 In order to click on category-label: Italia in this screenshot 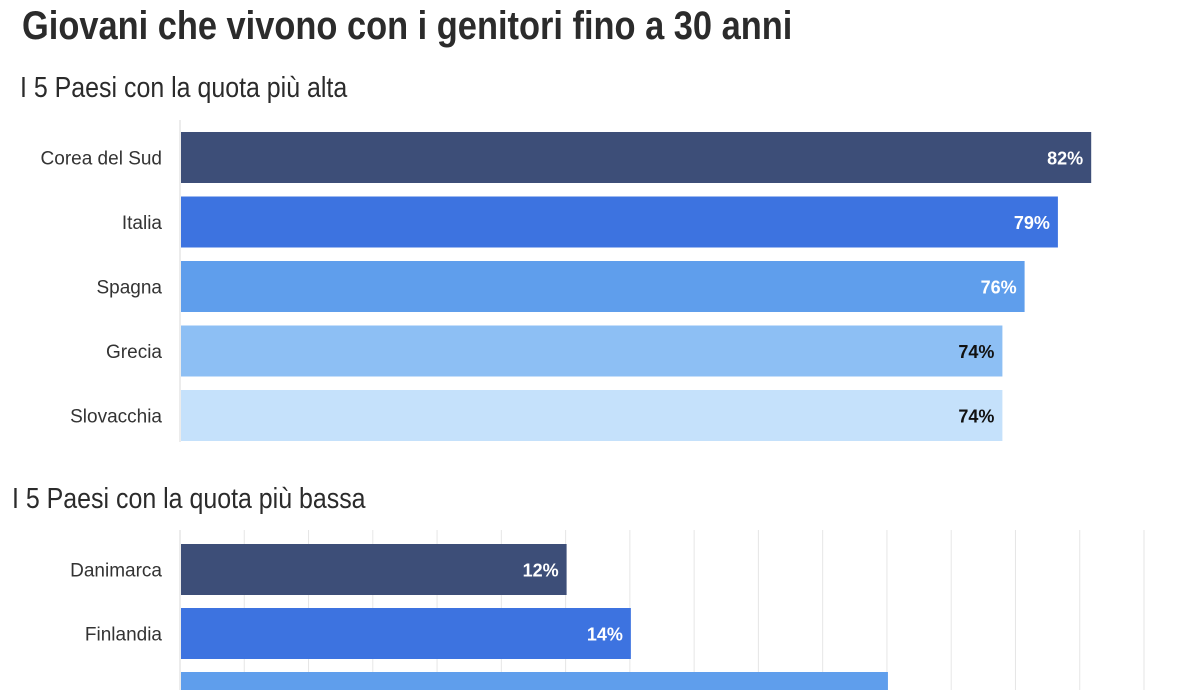, I will do `click(142, 223)`.